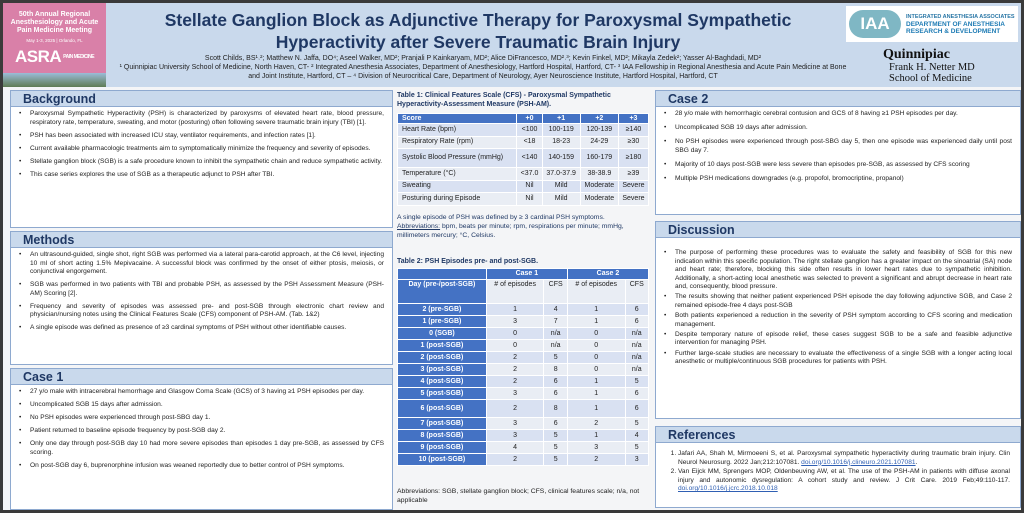 The image size is (1024, 513). I want to click on table-row: Respiratory Rate (rpm) <18 18-23 24-29 ≥30, so click(523, 142).